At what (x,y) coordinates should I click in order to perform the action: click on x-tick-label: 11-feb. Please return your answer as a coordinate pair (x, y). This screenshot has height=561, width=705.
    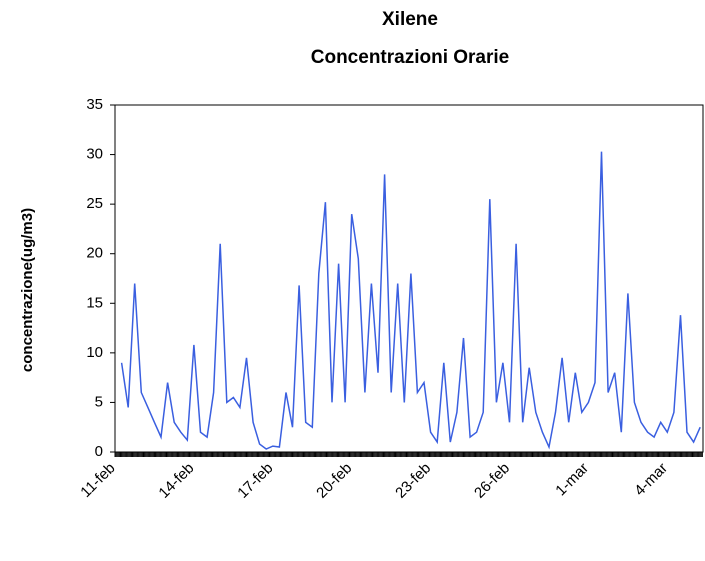
    Looking at the image, I should click on (97, 480).